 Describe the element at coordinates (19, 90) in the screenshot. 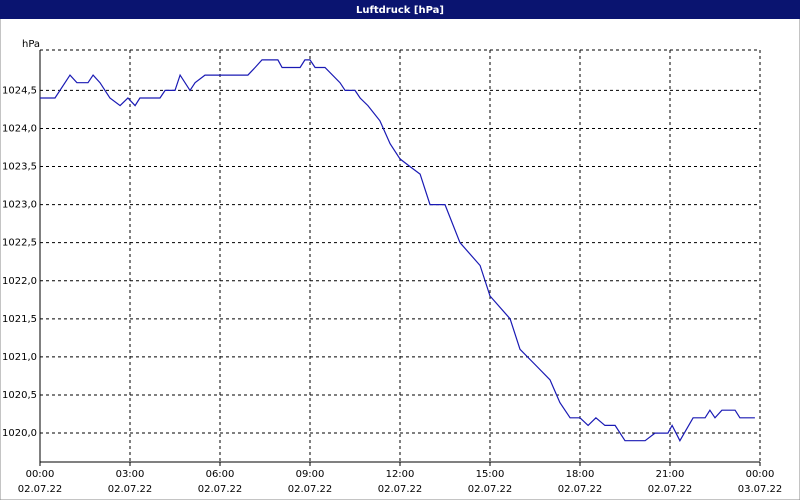

I see `y-tick-label: 1024,5` at that location.